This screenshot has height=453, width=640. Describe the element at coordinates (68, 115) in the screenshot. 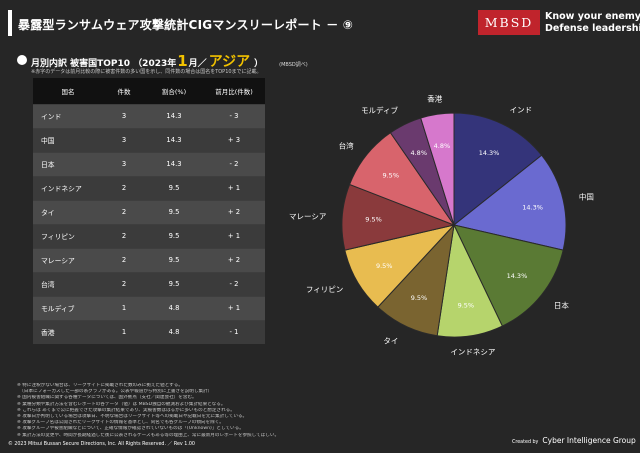

I see `cell-country: インド` at that location.